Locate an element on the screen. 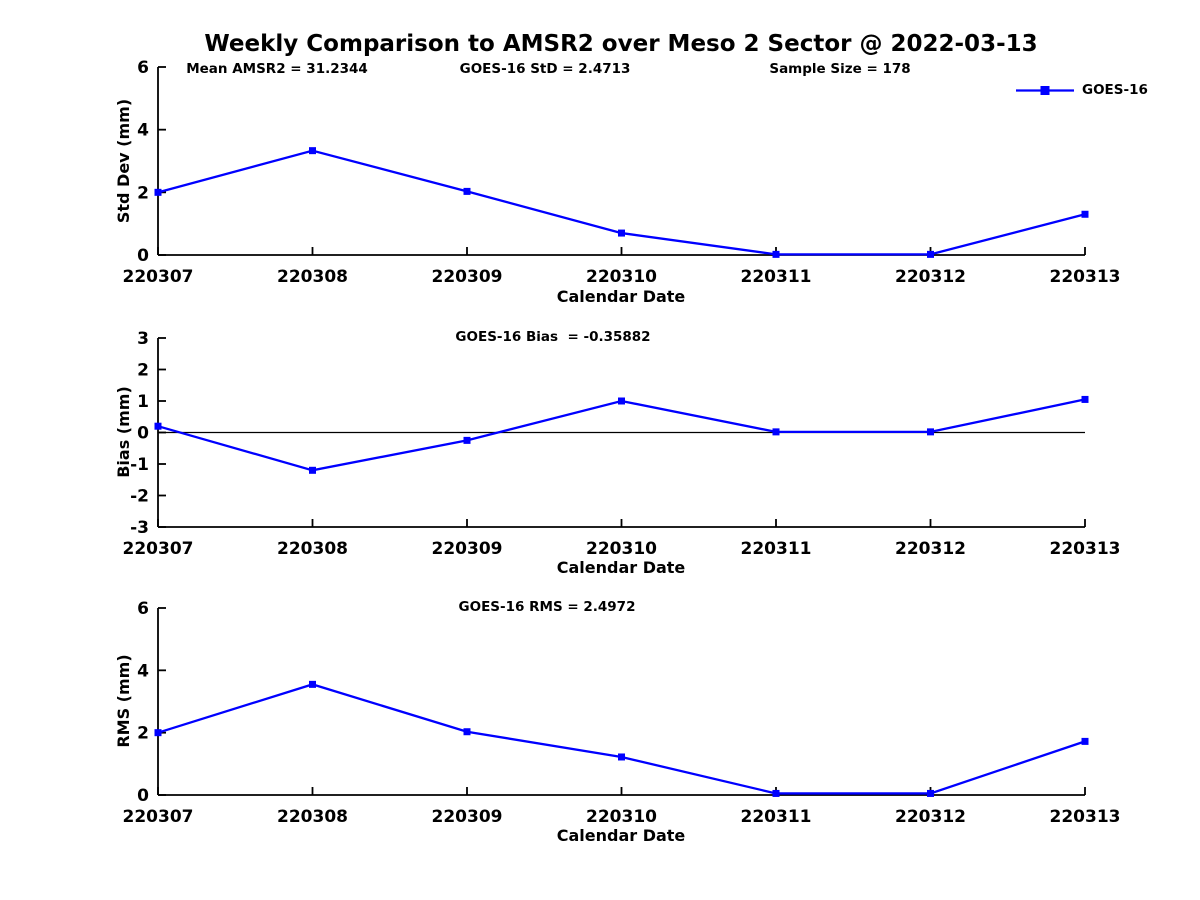  legend-label: GOES-16 is located at coordinates (1115, 90).